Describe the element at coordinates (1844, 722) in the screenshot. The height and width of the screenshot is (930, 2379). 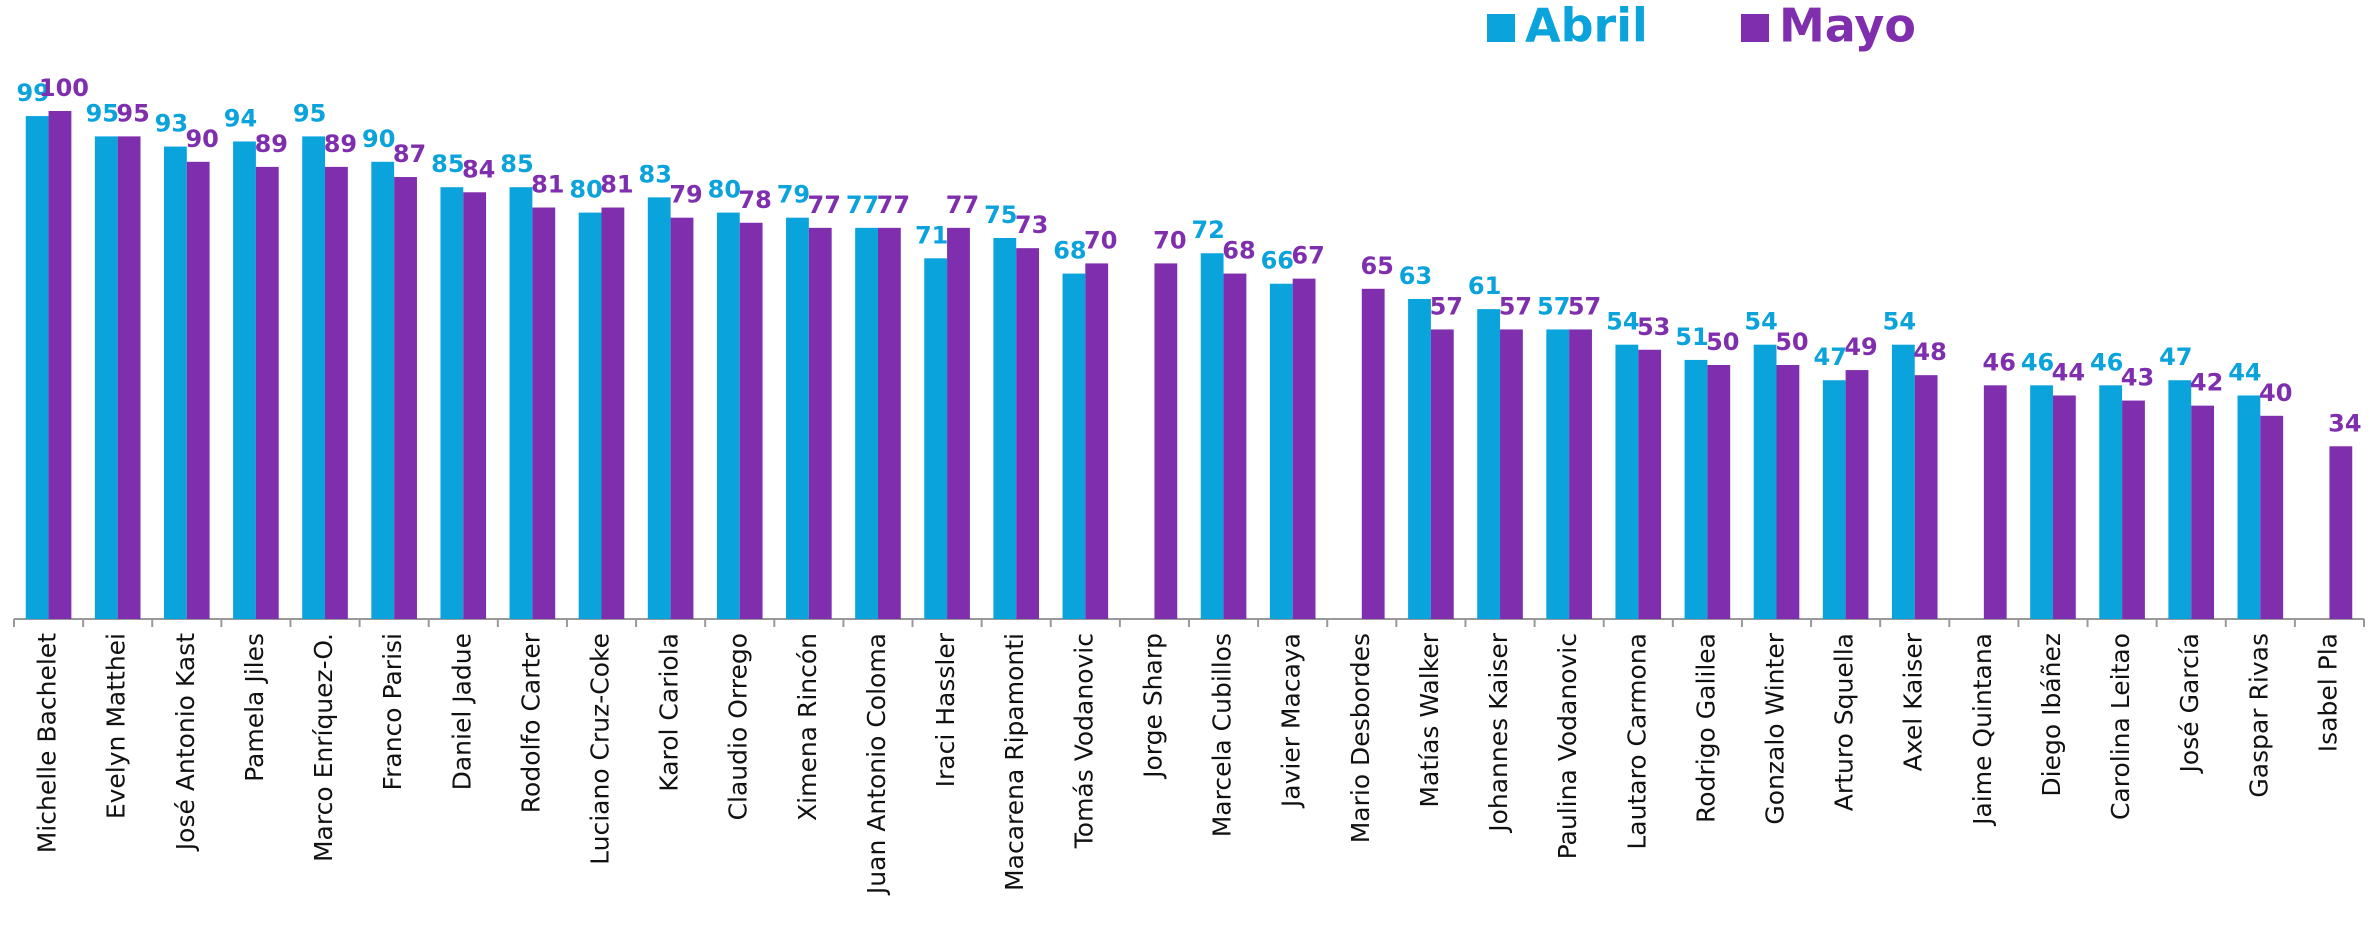
I see `x-tick-label: Arturo Squella` at that location.